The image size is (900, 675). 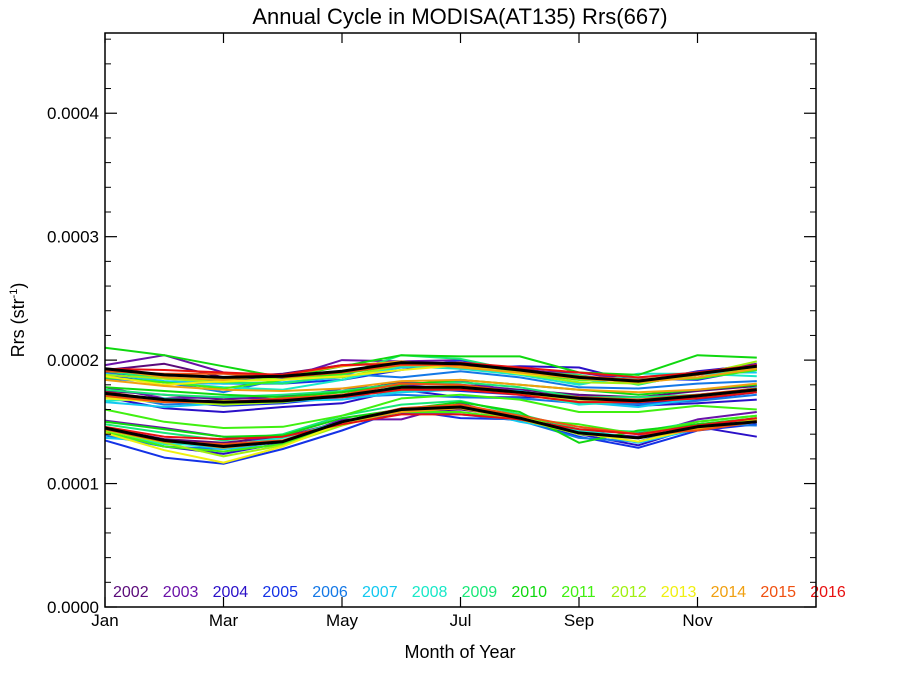 What do you see at coordinates (778, 592) in the screenshot?
I see `legend-item-2015: 2015` at bounding box center [778, 592].